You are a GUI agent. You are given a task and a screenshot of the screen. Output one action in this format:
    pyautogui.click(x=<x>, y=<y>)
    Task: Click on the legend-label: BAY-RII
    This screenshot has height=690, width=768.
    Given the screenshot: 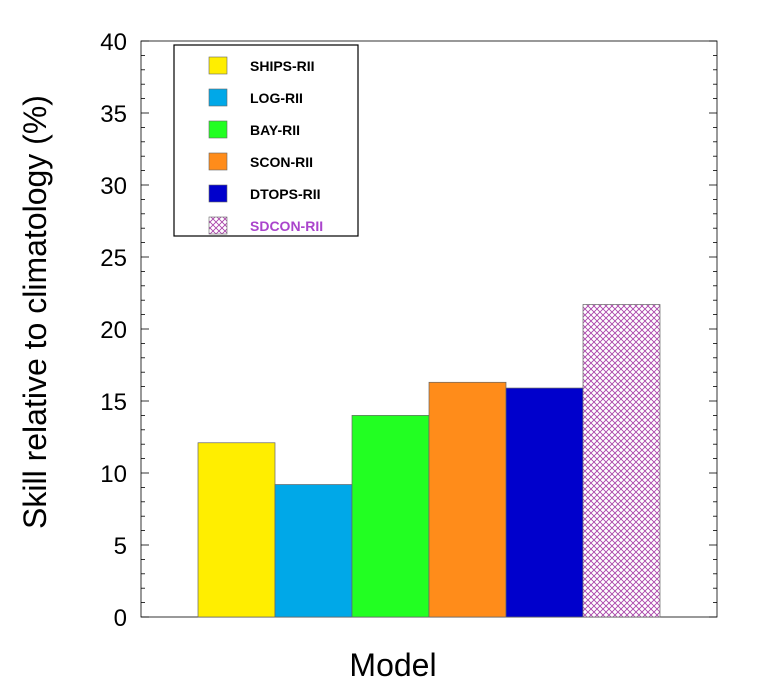 What is the action you would take?
    pyautogui.click(x=275, y=130)
    